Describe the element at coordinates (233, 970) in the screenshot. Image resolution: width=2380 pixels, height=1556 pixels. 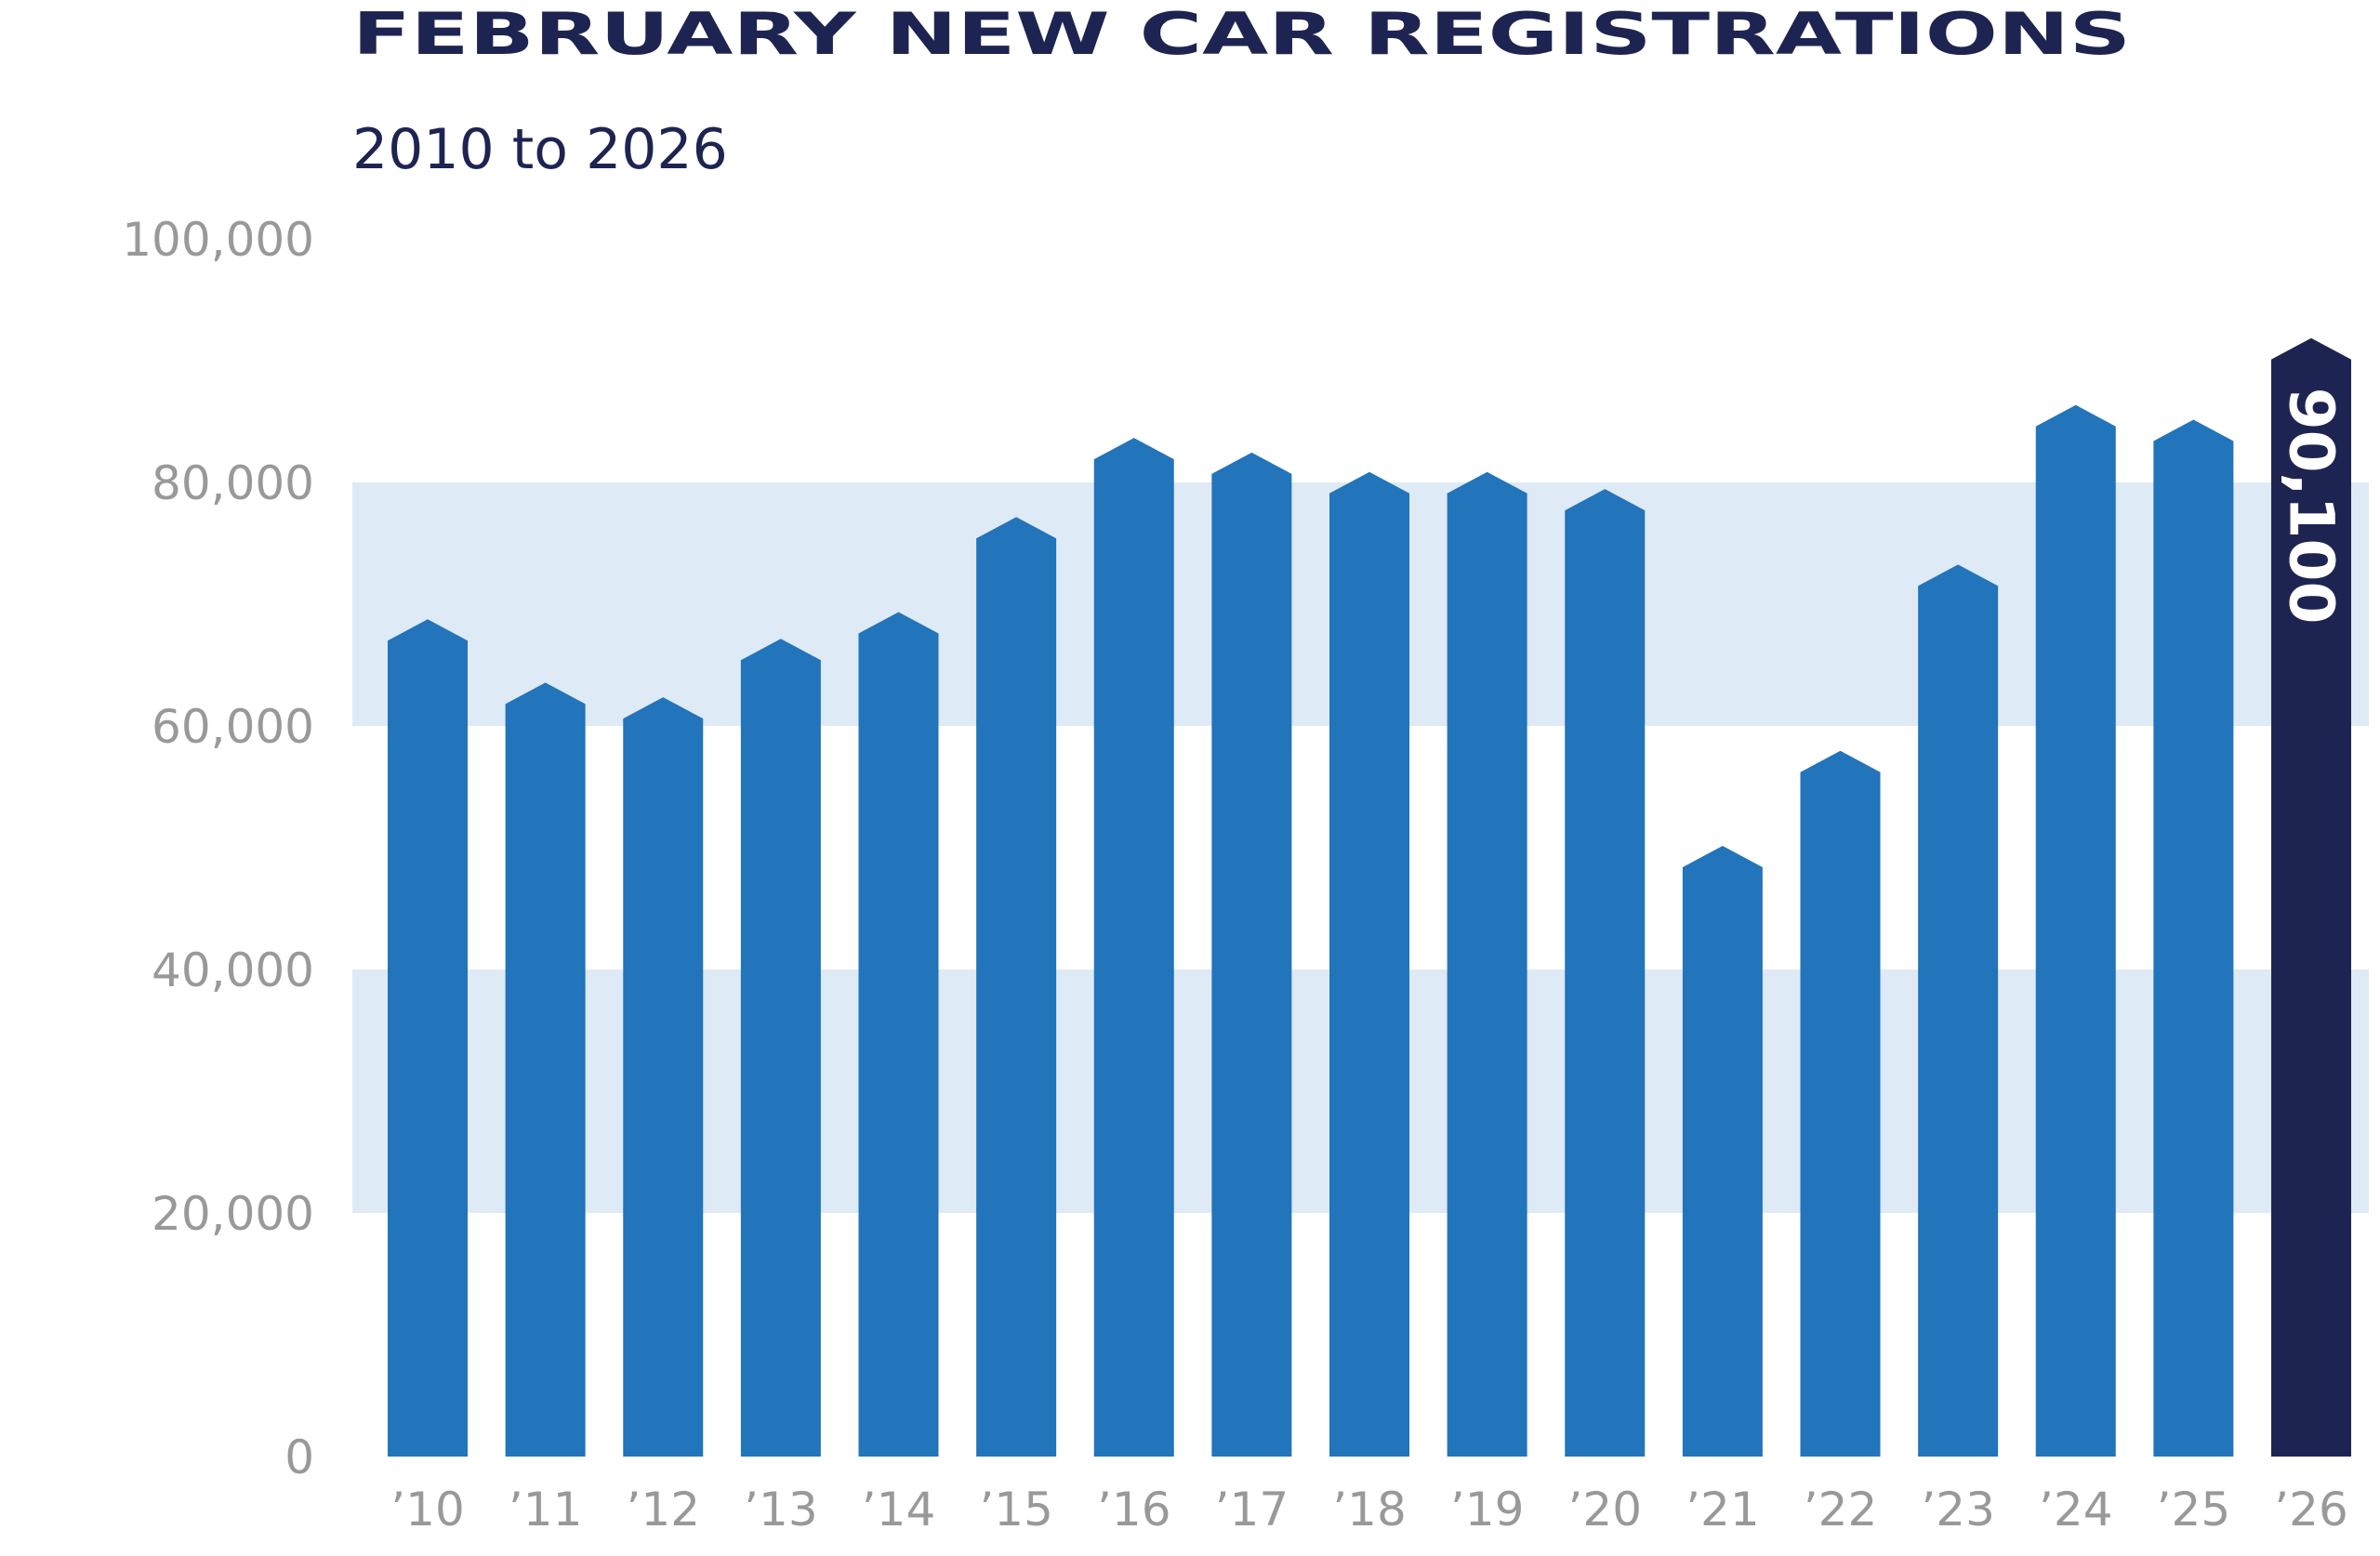
I see `y-tick-label: 40,000` at that location.